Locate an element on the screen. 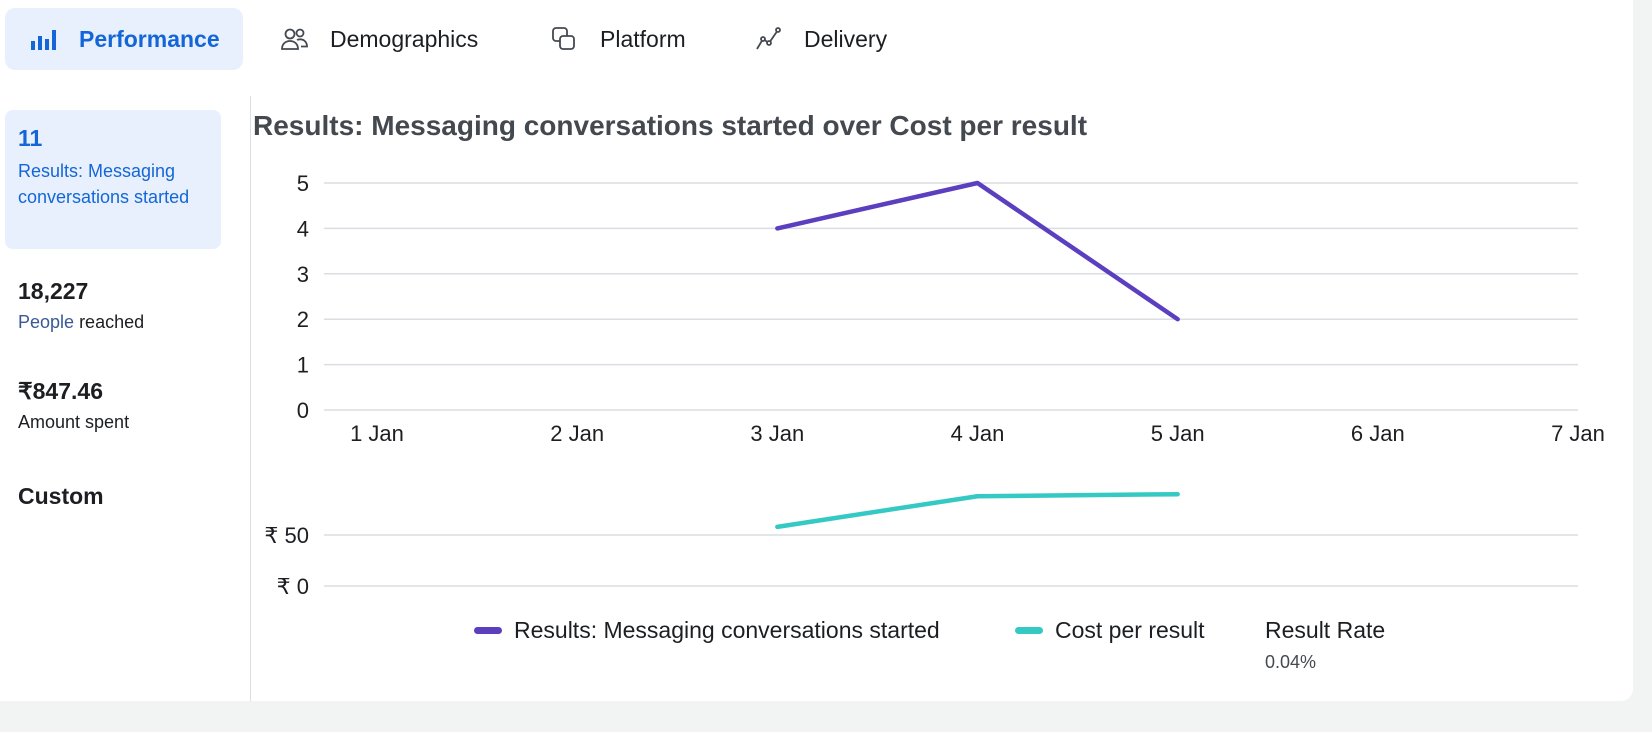 The image size is (1652, 732). legend-cost: Cost per result is located at coordinates (1110, 630).